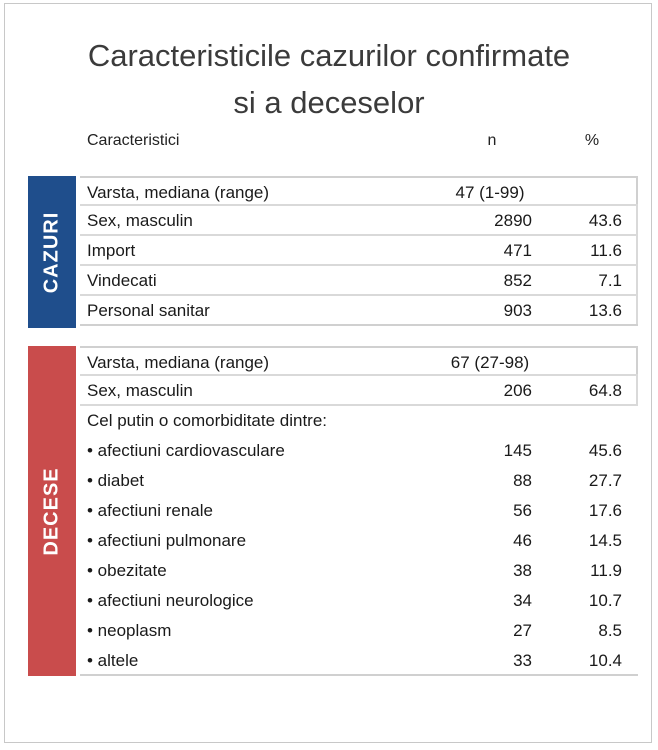  What do you see at coordinates (170, 600) in the screenshot?
I see `row-label: • afectiuni neurologice` at bounding box center [170, 600].